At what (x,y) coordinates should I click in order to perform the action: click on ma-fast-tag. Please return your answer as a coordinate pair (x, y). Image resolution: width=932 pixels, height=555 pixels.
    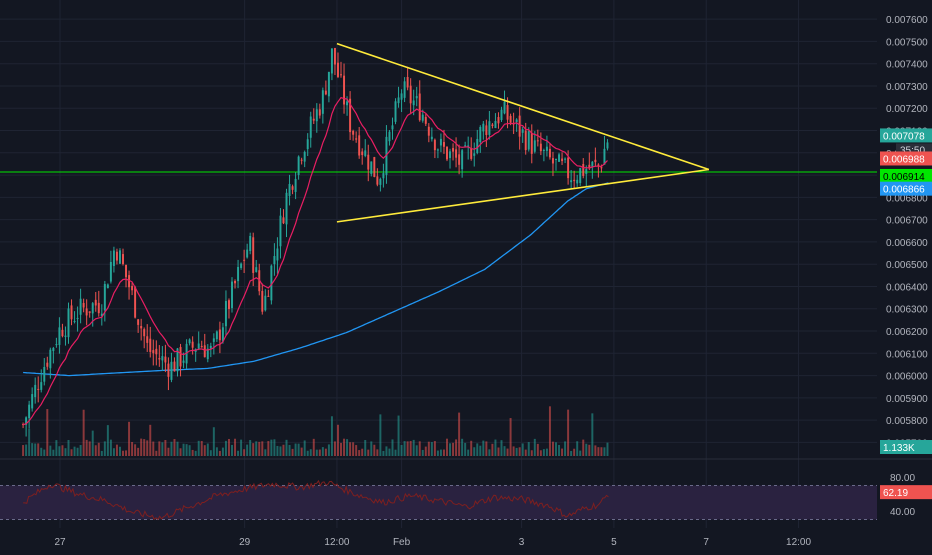
    Looking at the image, I should click on (906, 158).